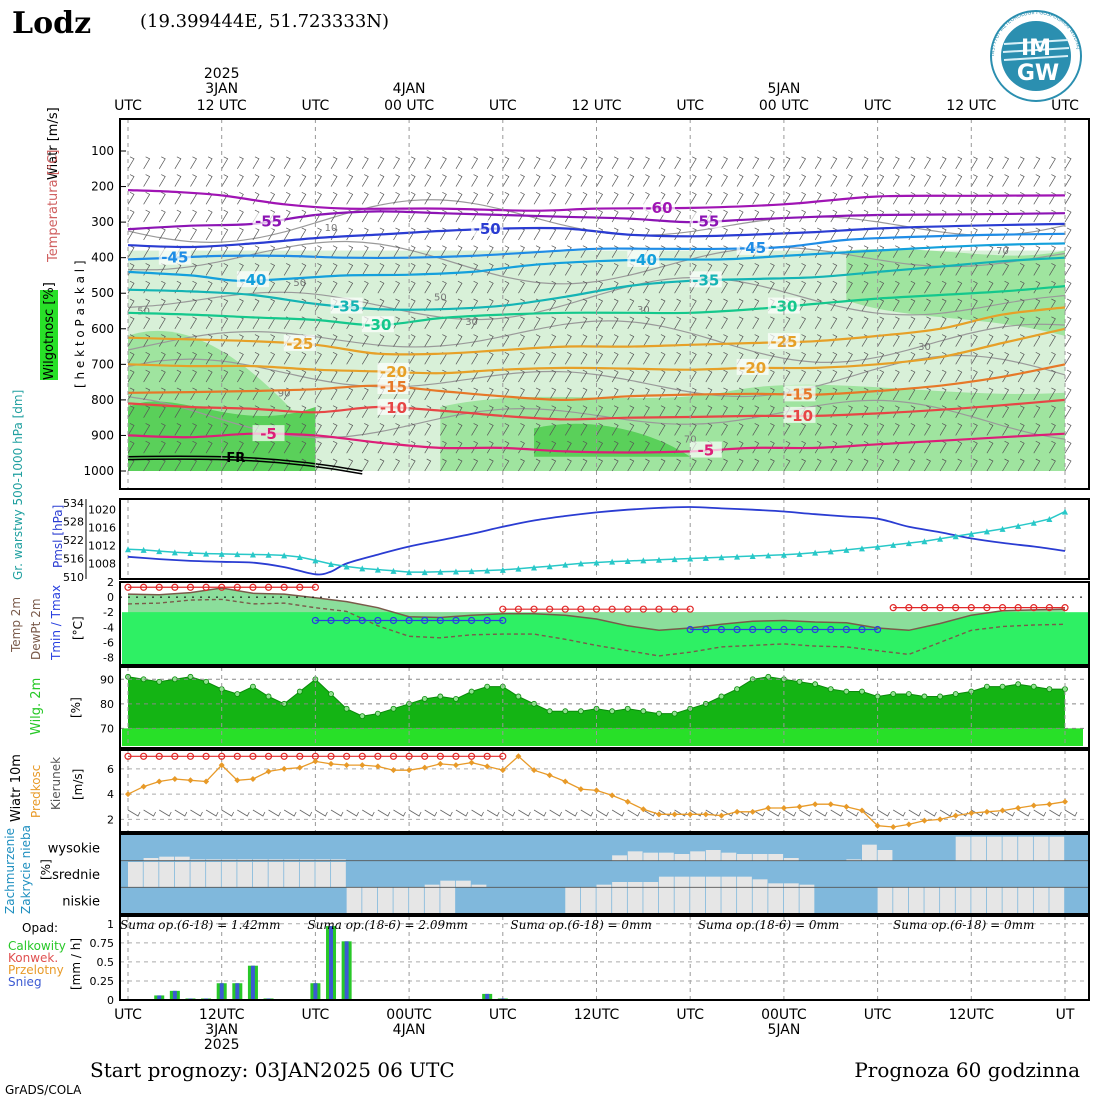 The image size is (1100, 1104). What do you see at coordinates (268, 220) in the screenshot?
I see `isotherm-label-bg` at bounding box center [268, 220].